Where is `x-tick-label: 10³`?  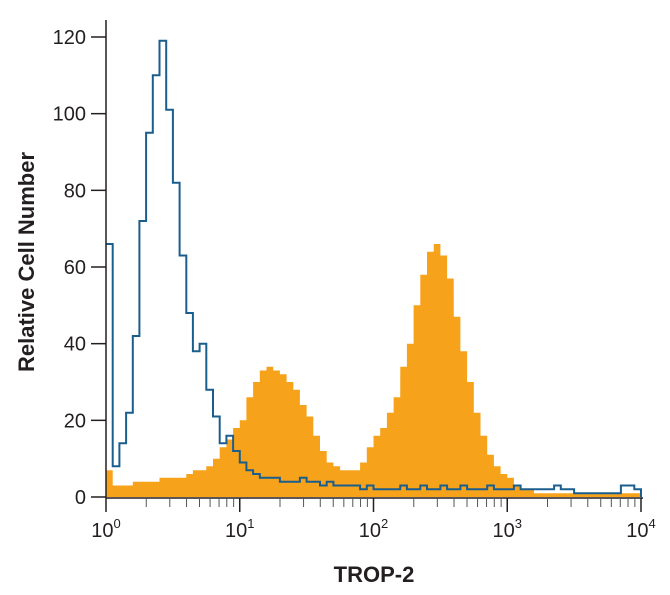 x-tick-label: 10³ is located at coordinates (507, 529).